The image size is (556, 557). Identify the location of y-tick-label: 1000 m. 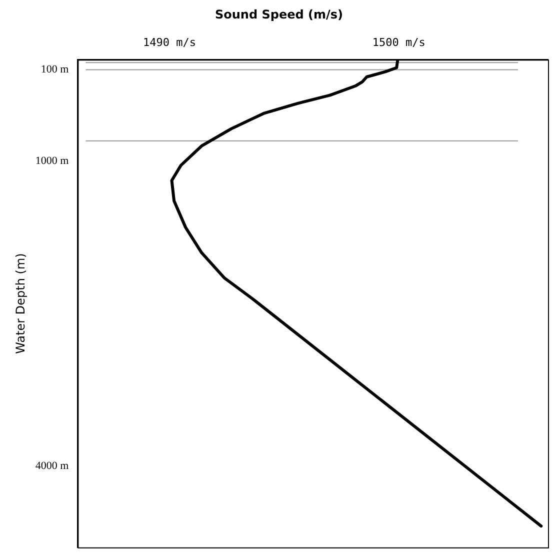
(52, 161).